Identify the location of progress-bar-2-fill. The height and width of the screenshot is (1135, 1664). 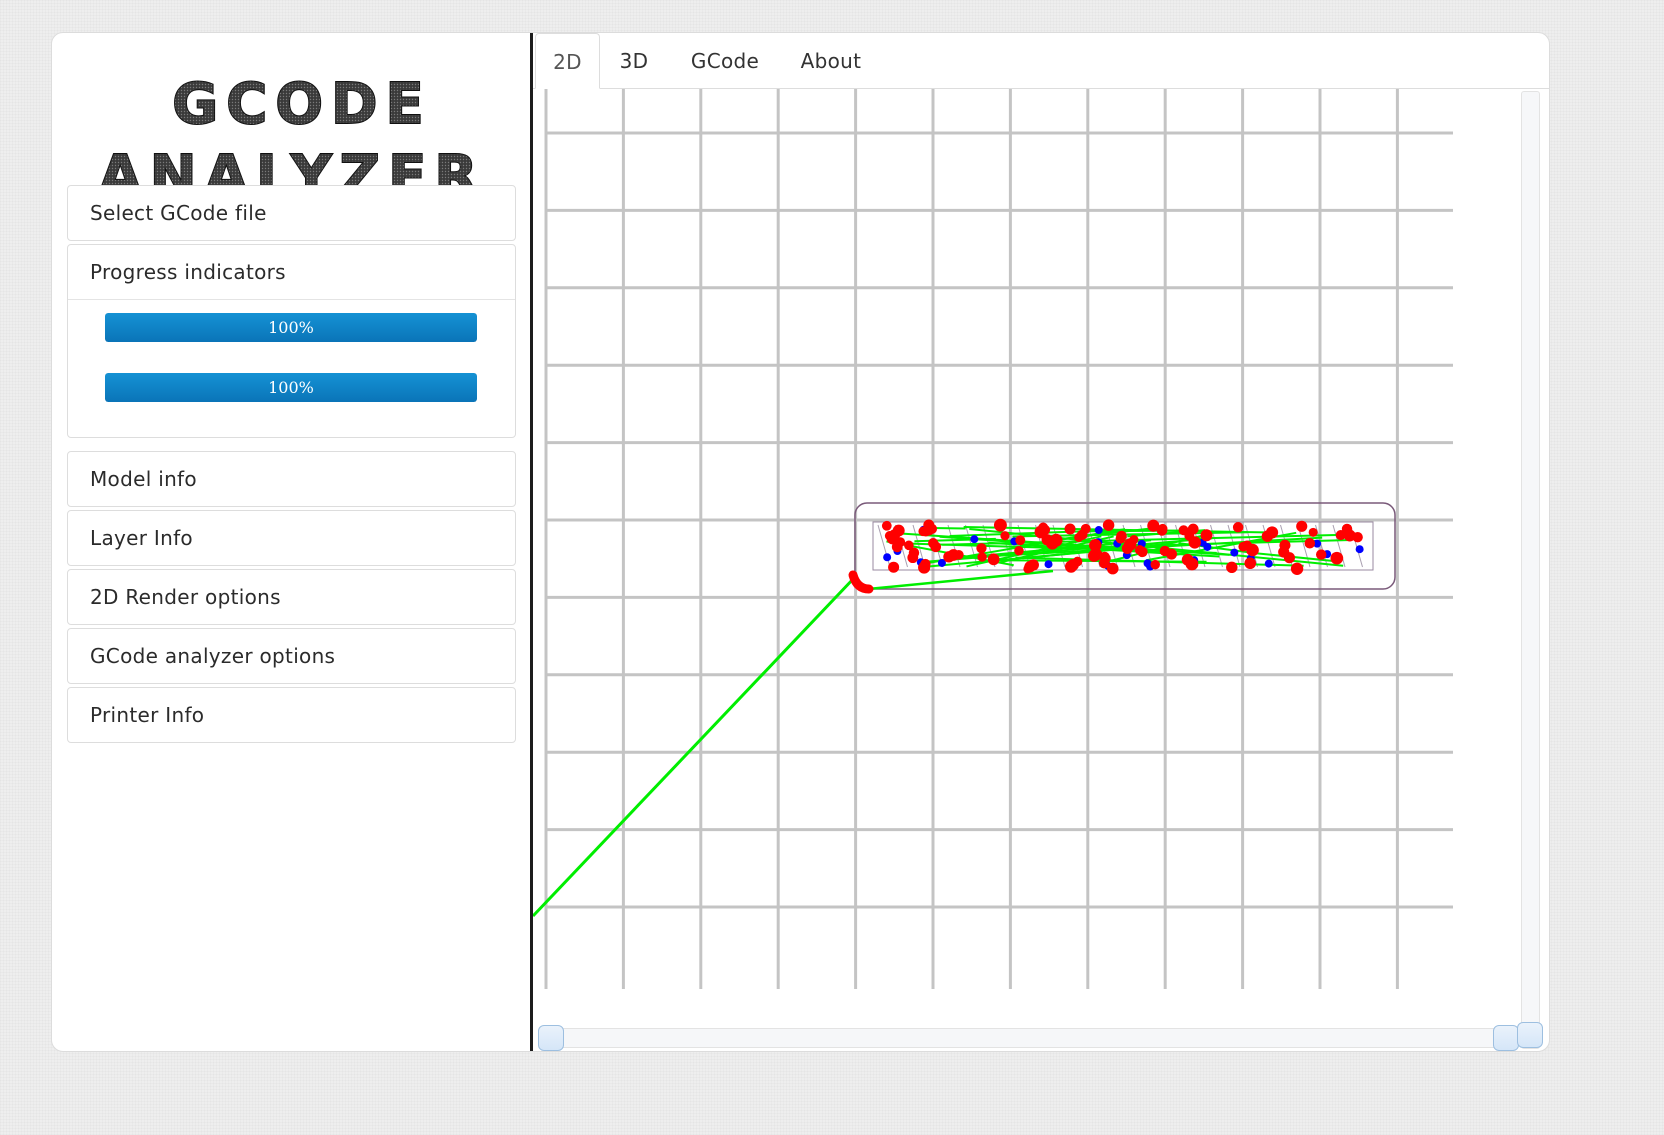
(291, 387).